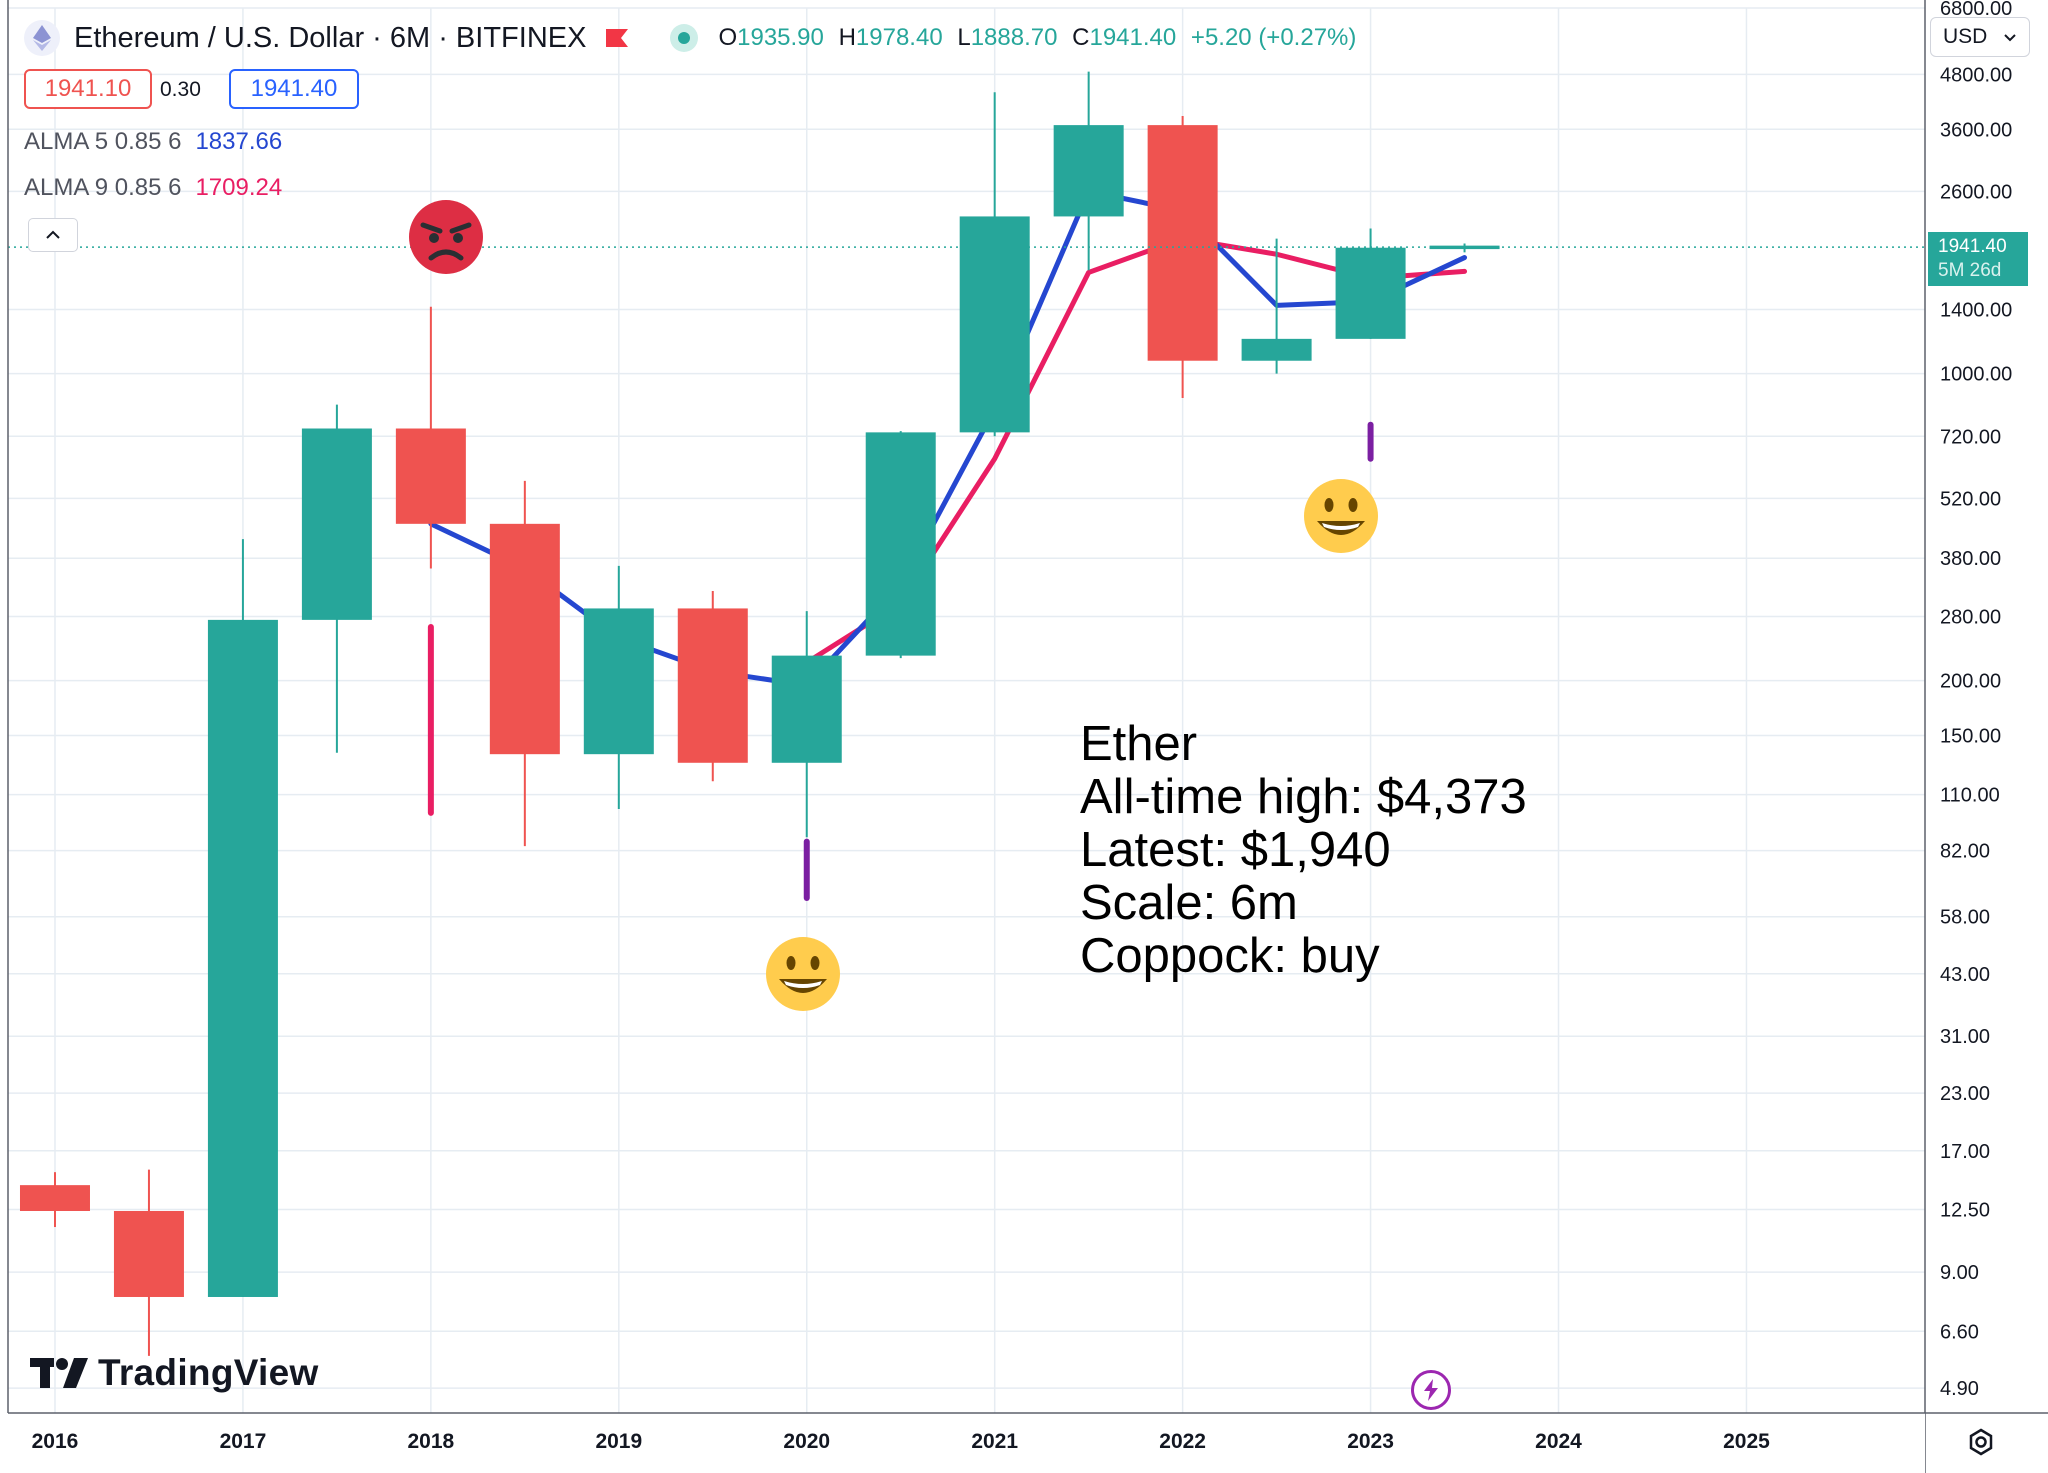 Image resolution: width=2048 pixels, height=1473 pixels. I want to click on ethereum-logo-icon, so click(42, 38).